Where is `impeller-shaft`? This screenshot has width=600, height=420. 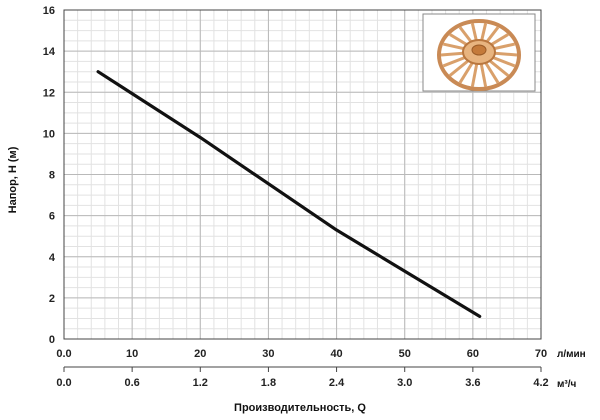
impeller-shaft is located at coordinates (479, 50).